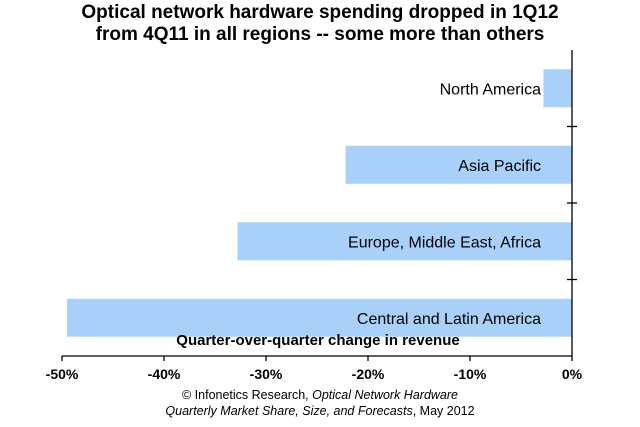  Describe the element at coordinates (470, 374) in the screenshot. I see `x-tick-label: -10%` at that location.